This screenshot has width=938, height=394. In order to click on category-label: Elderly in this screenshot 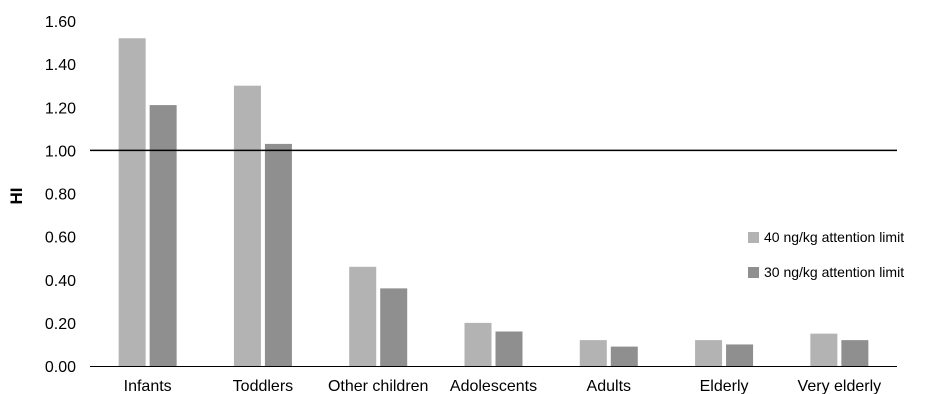, I will do `click(724, 386)`.